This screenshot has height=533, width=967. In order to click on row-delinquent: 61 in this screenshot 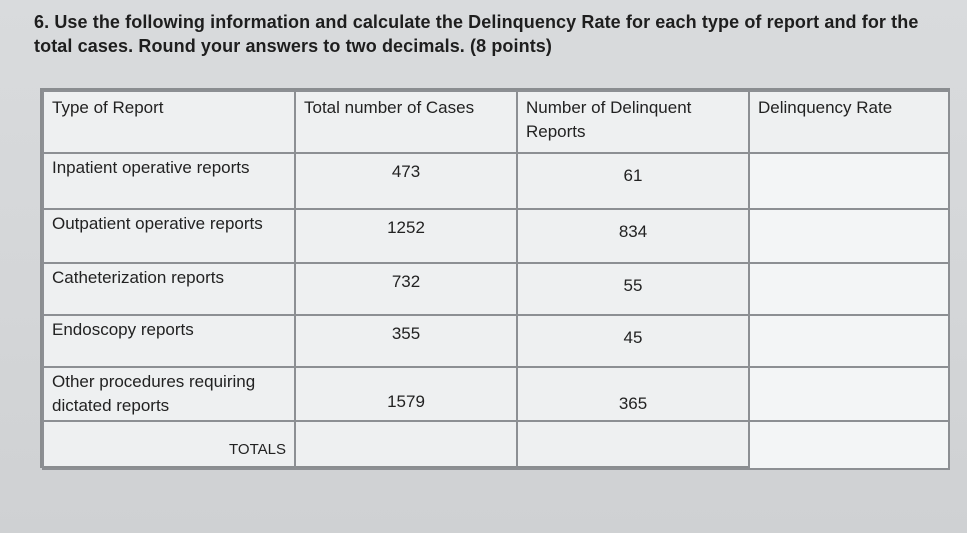, I will do `click(633, 181)`.